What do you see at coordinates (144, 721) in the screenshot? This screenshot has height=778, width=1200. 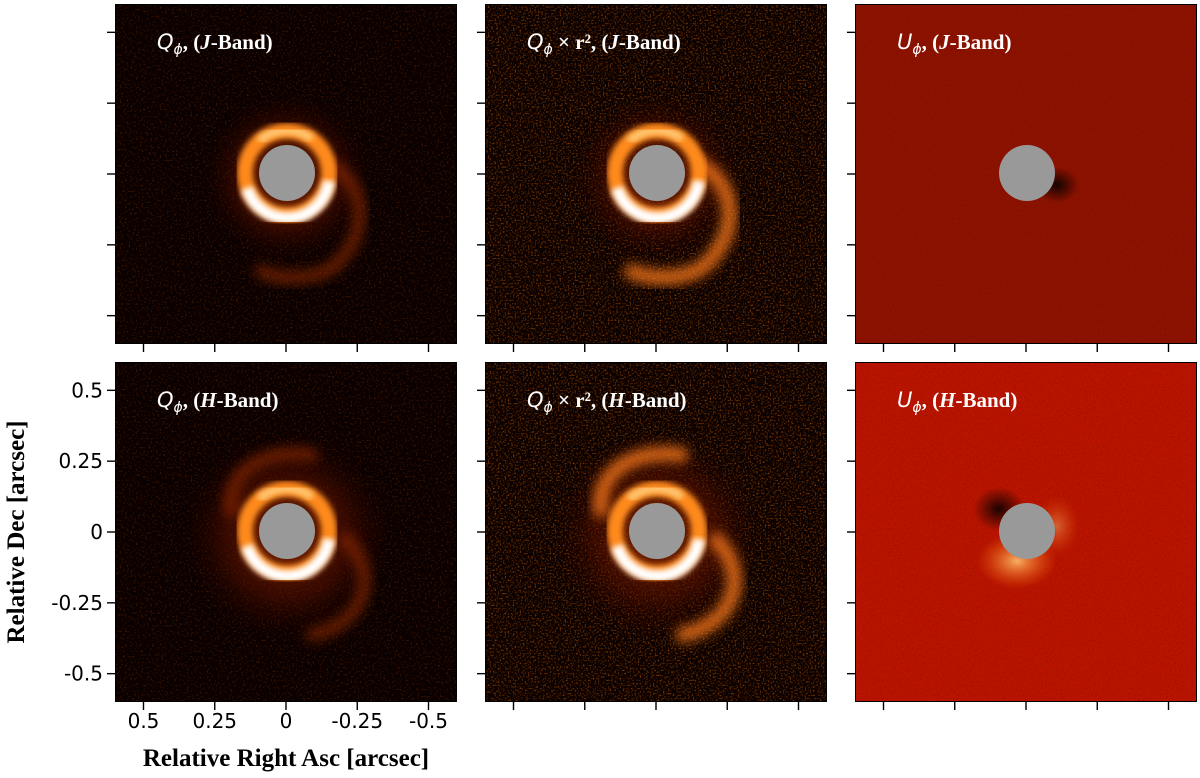 I see `x-tick-label: 0.5` at bounding box center [144, 721].